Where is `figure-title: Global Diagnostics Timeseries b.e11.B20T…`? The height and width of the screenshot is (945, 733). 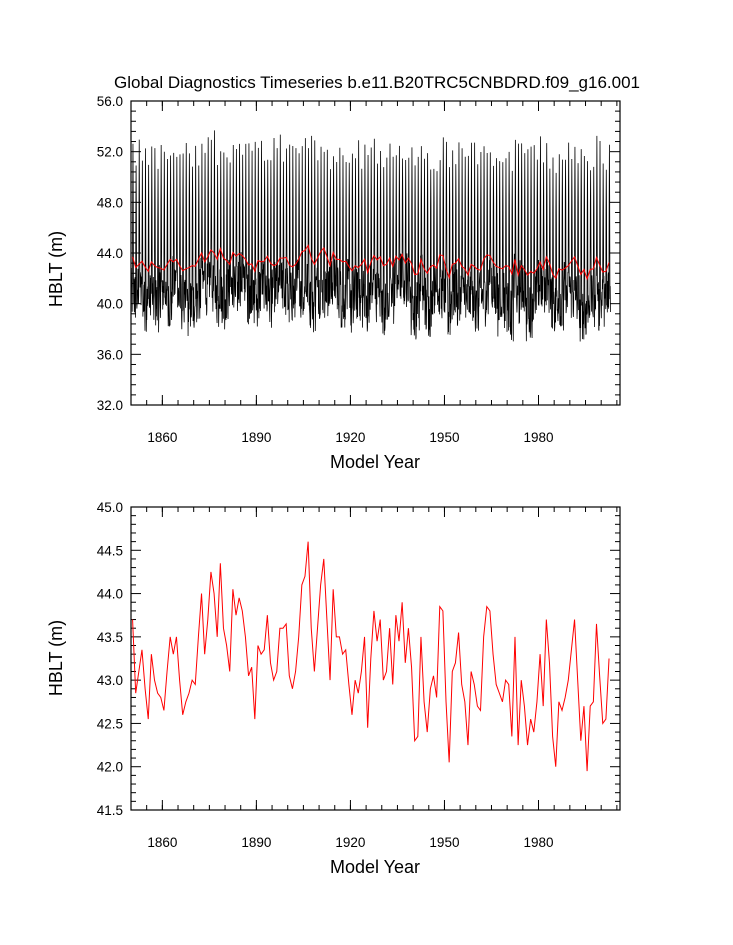
figure-title: Global Diagnostics Timeseries b.e11.B20T… is located at coordinates (377, 82).